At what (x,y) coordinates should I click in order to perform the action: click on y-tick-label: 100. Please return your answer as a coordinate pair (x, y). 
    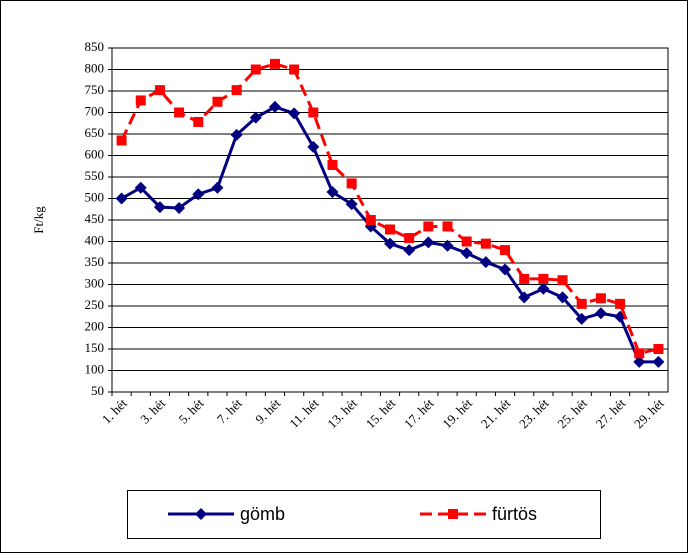
    Looking at the image, I should click on (95, 368).